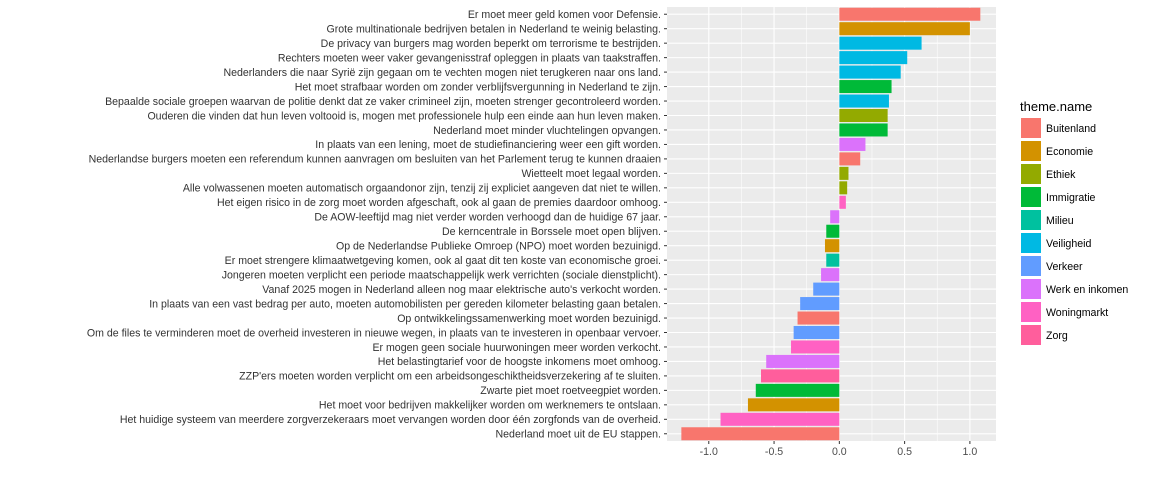 The image size is (1152, 480). I want to click on category-label: Er moet meer geld komen voor Defensie., so click(564, 15).